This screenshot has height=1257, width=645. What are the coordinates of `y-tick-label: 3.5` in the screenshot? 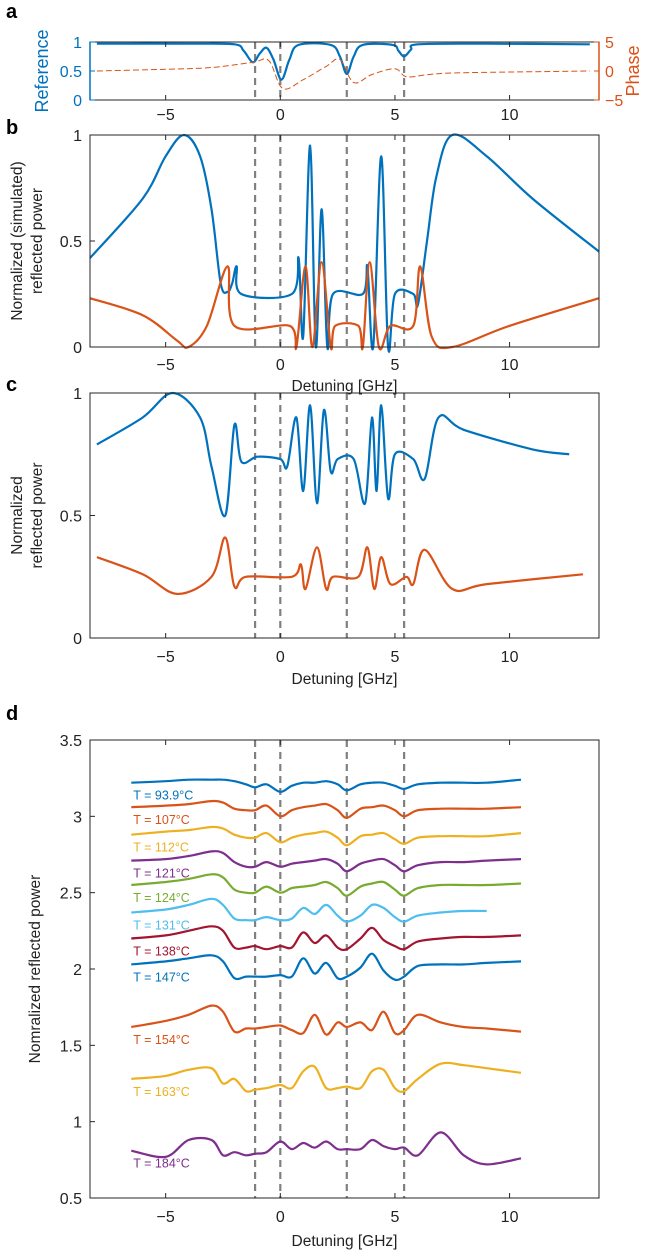 It's located at (71, 741).